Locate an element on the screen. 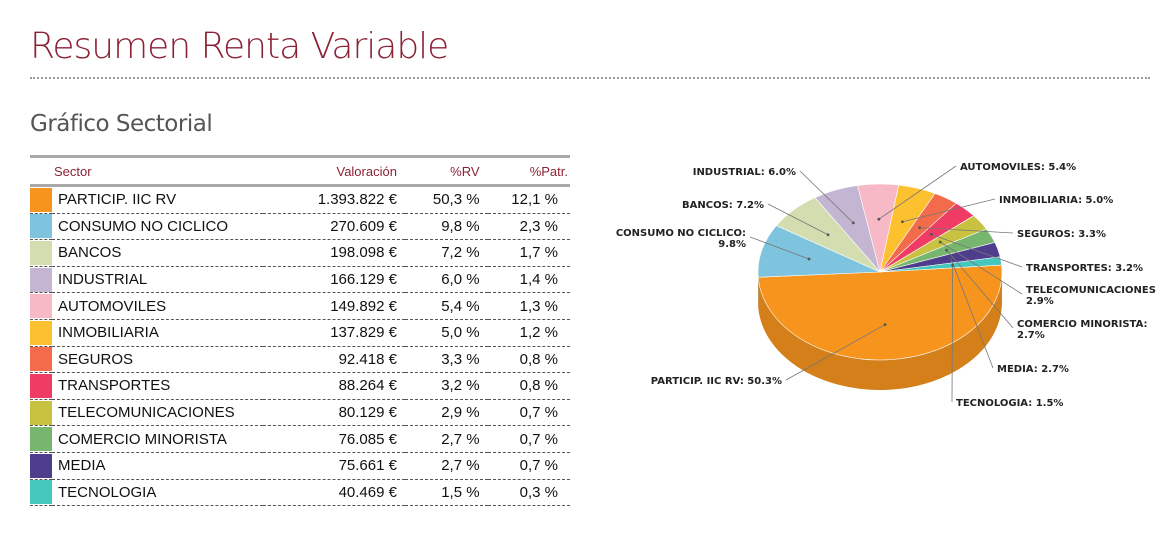 Image resolution: width=1175 pixels, height=533 pixels. table-row: BANCOS 198.098 €7,2 % 1,7 % is located at coordinates (300, 253).